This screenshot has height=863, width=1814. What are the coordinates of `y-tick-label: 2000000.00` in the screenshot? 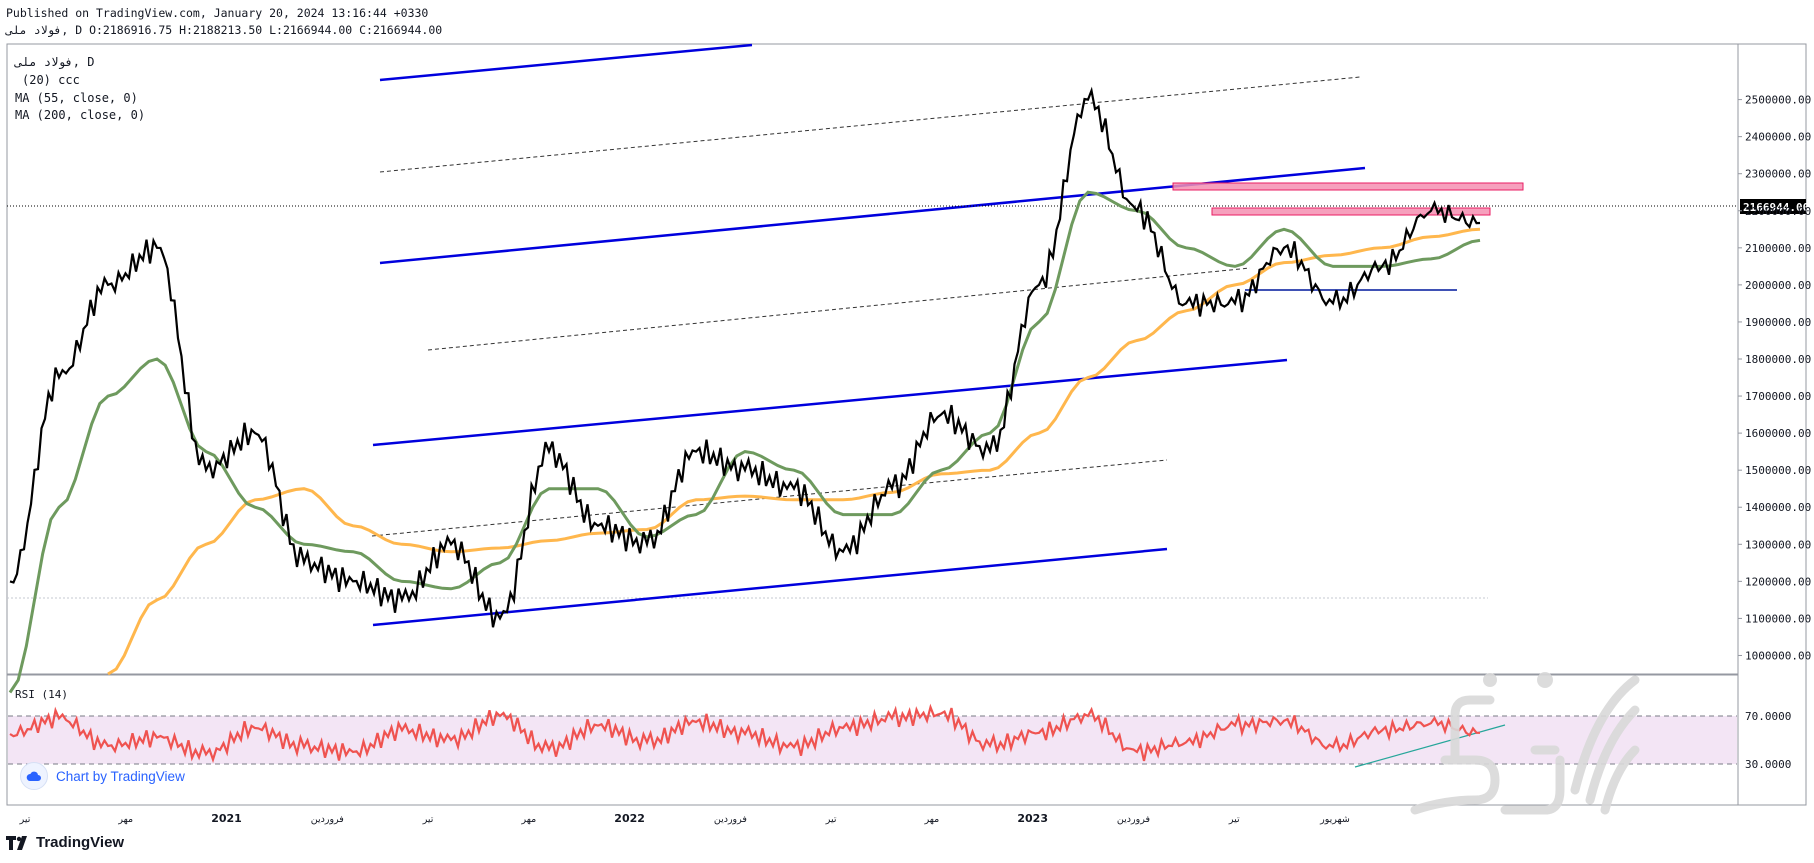 It's located at (1778, 285).